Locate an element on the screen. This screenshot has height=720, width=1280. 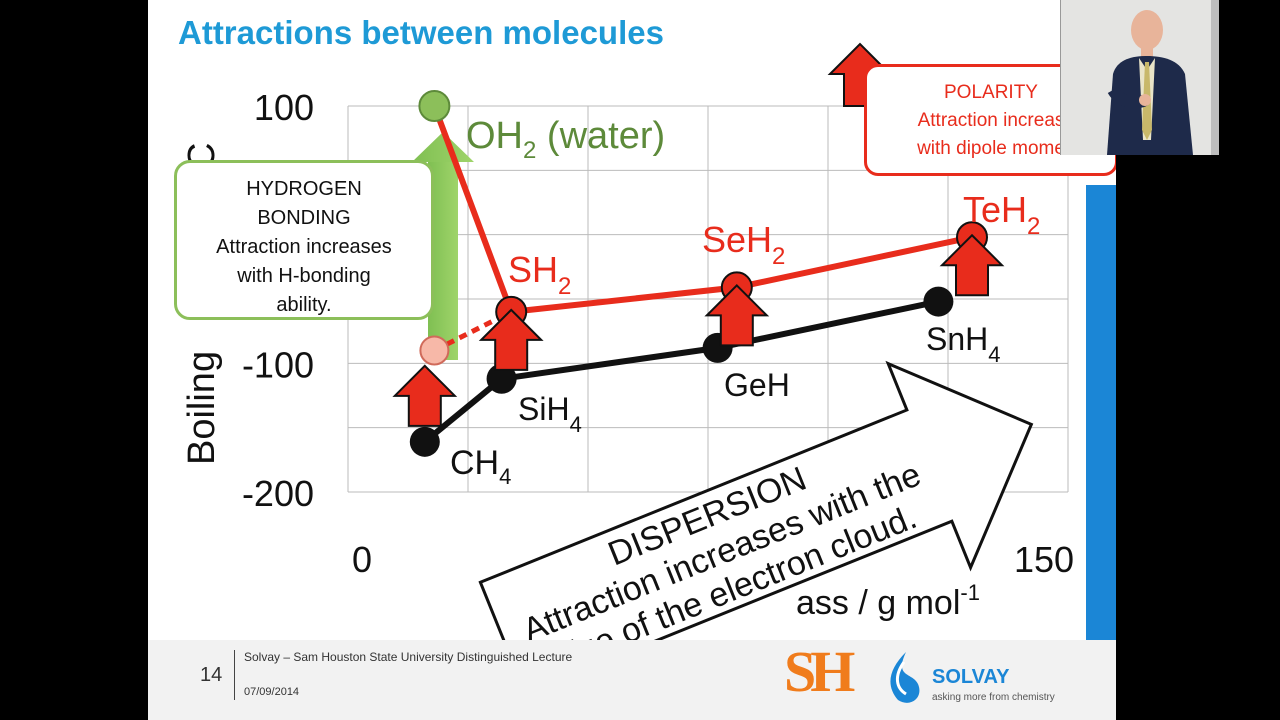
hbond-text-1: Attraction increases is located at coordinates (304, 247).